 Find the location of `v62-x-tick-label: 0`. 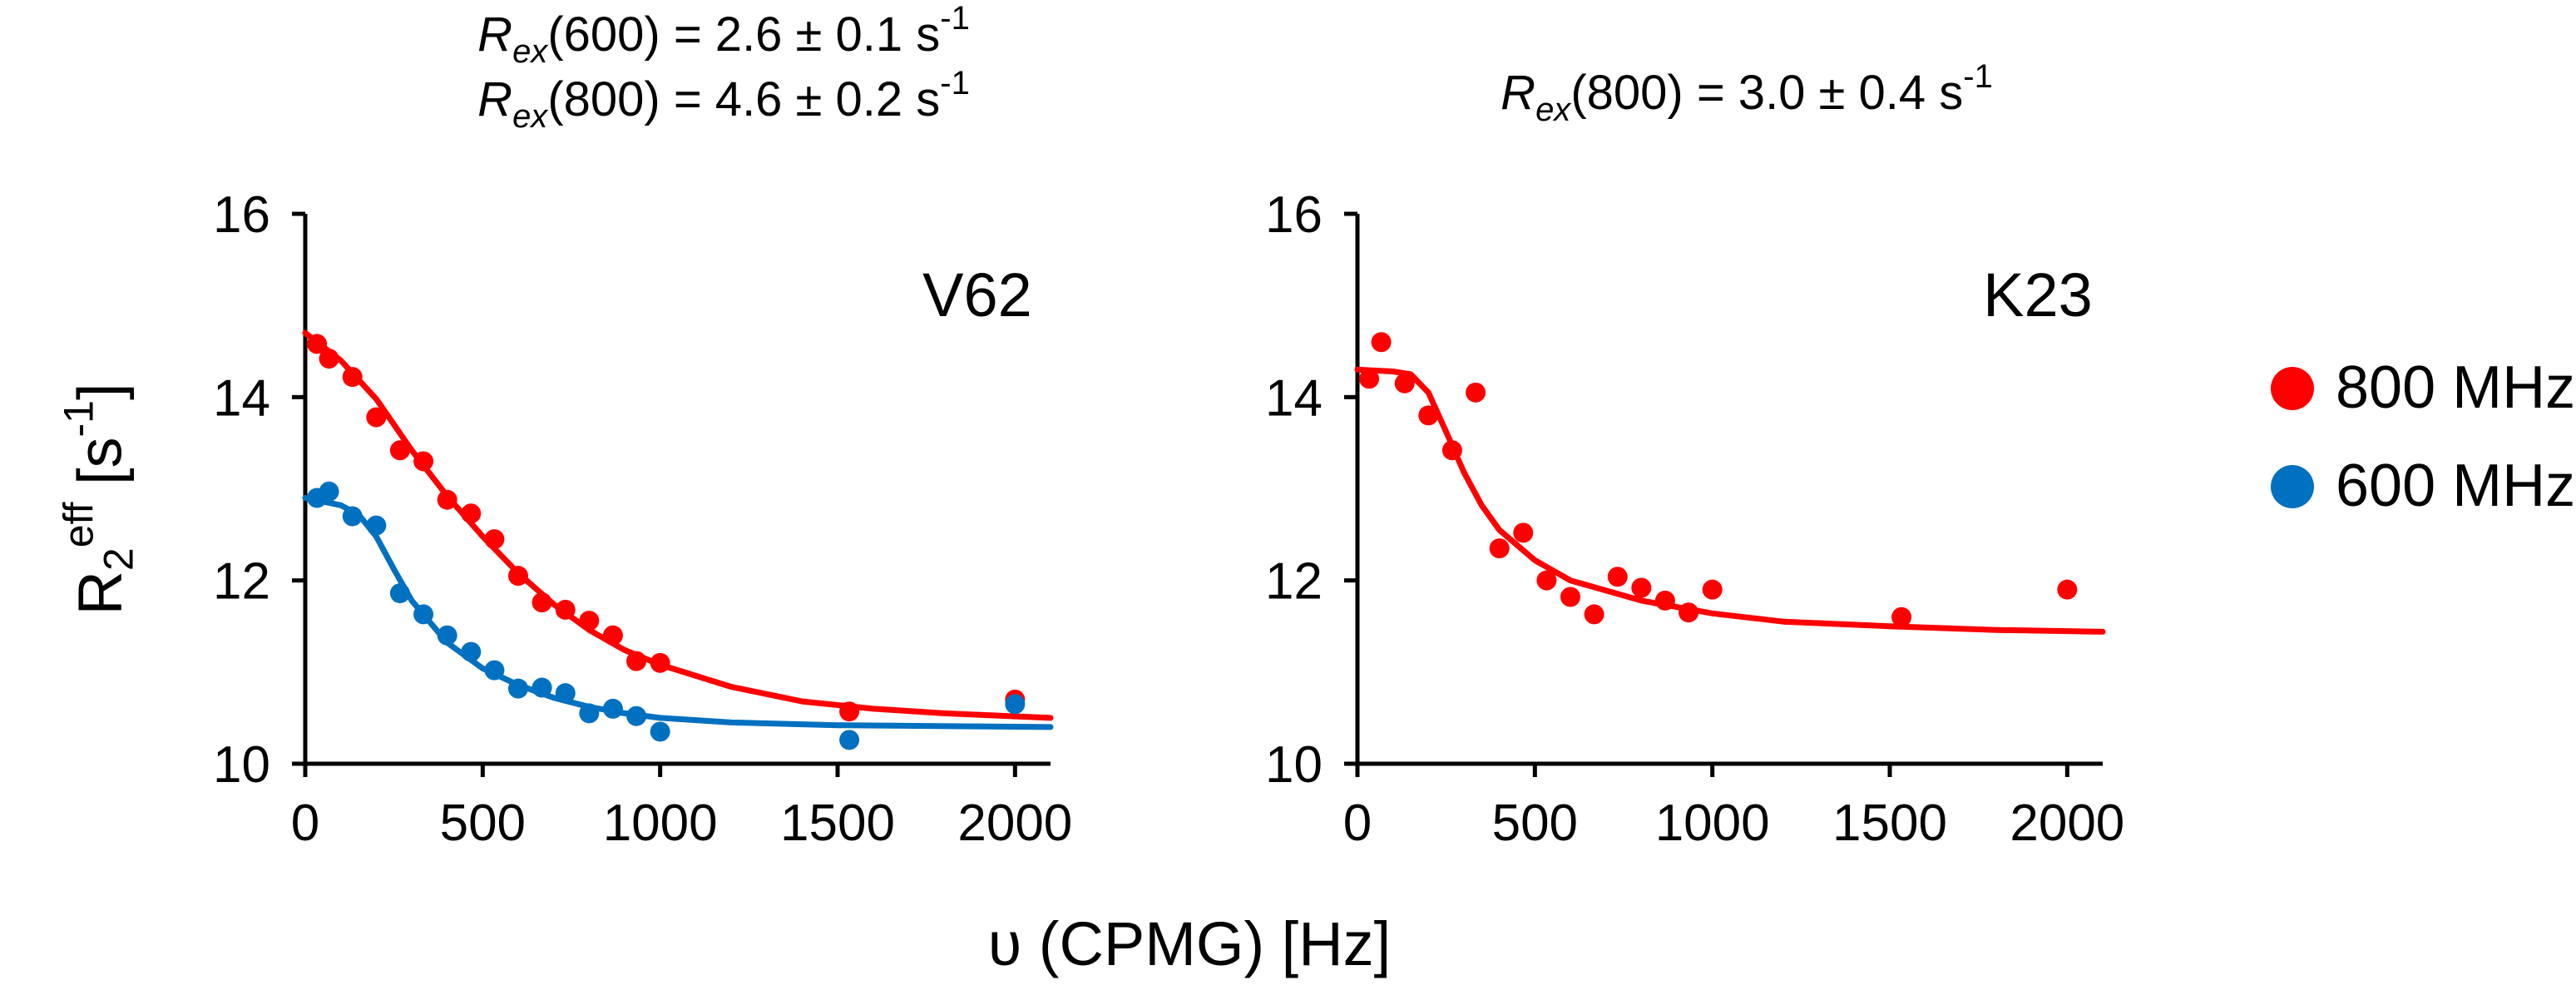

v62-x-tick-label: 0 is located at coordinates (305, 823).